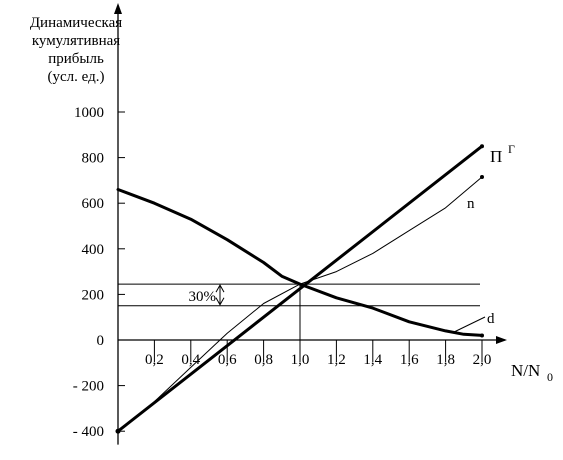 The height and width of the screenshot is (460, 563). What do you see at coordinates (496, 156) in the screenshot?
I see `series-label-pg: П` at bounding box center [496, 156].